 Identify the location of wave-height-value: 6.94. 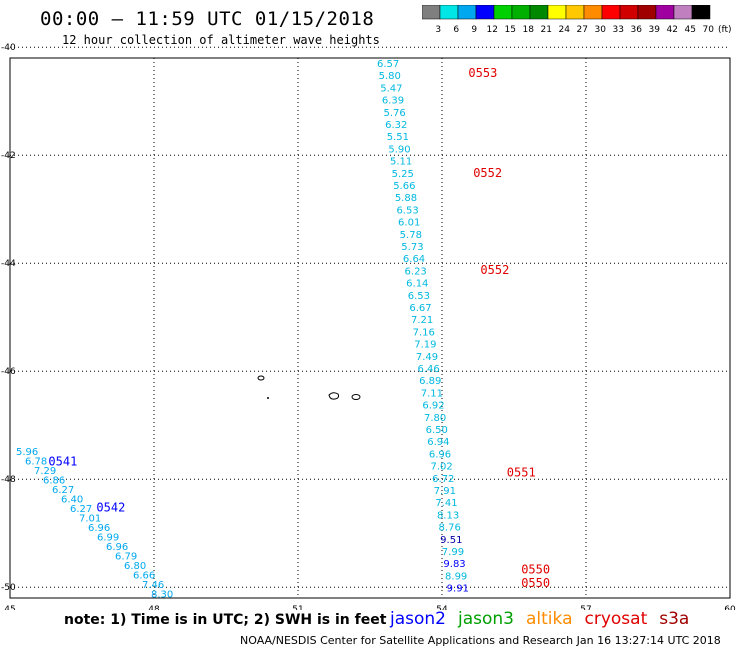
(438, 442).